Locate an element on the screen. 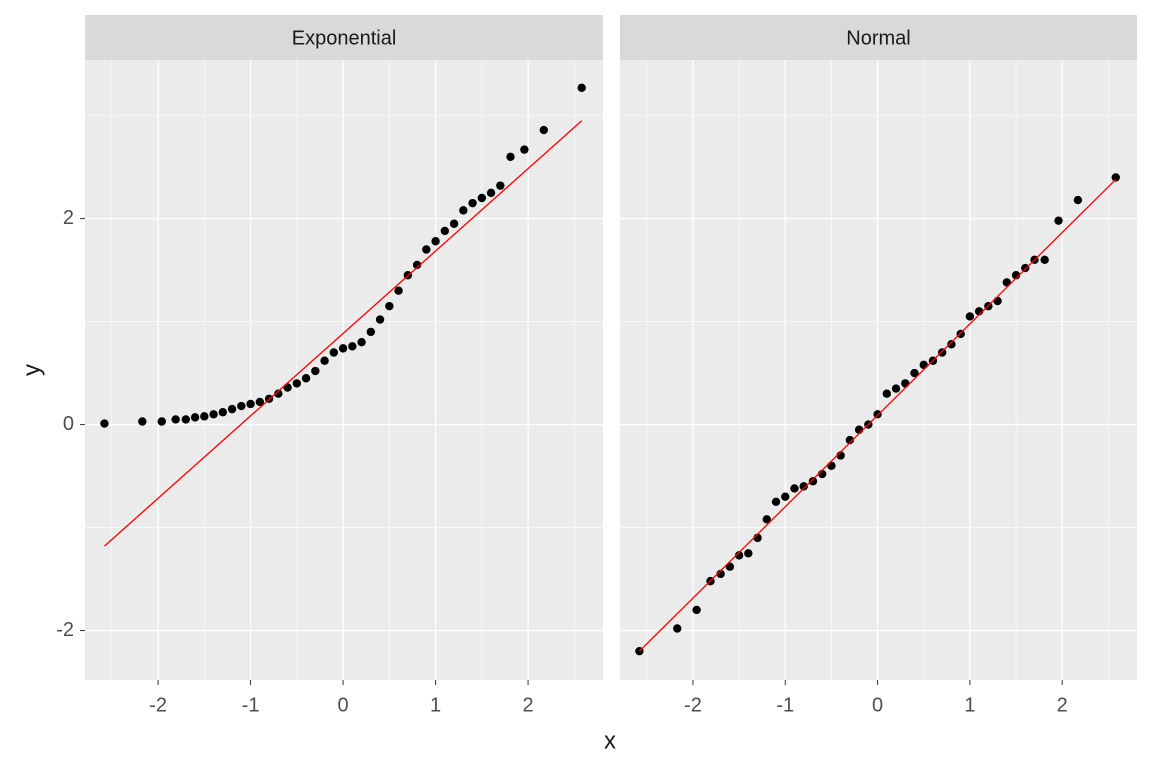 The height and width of the screenshot is (768, 1152). y-tick-label: 2 is located at coordinates (68, 218).